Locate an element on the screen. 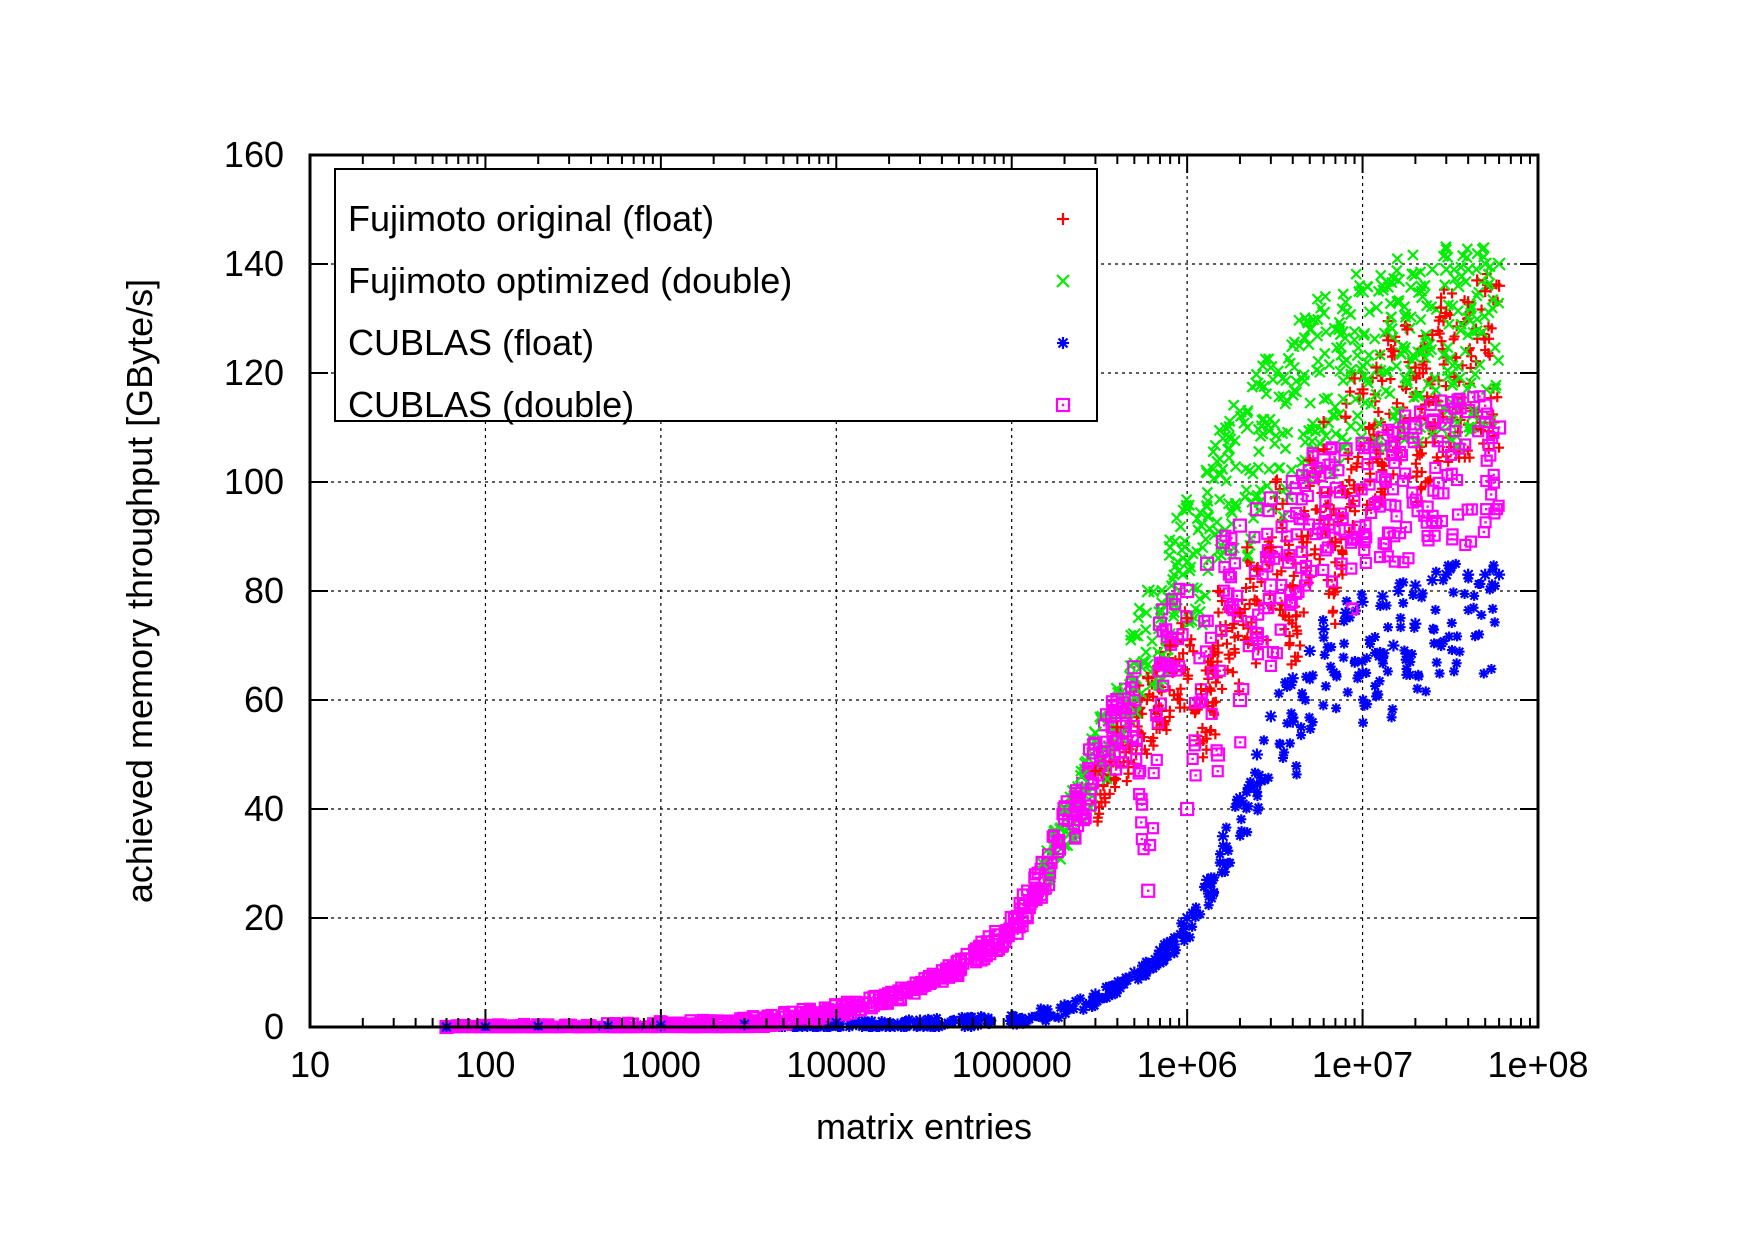  x-tick-label: 10000 is located at coordinates (836, 1064).